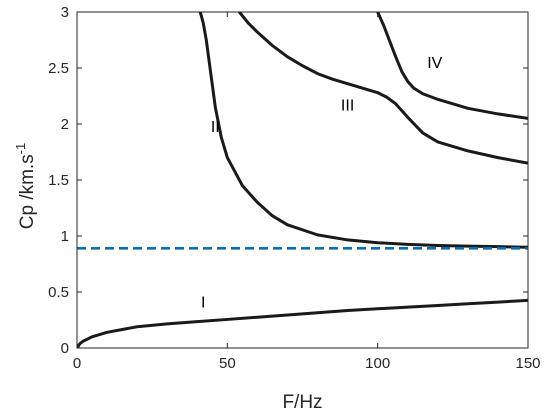 This screenshot has width=550, height=415. What do you see at coordinates (65, 124) in the screenshot?
I see `y-tick-label: 2` at bounding box center [65, 124].